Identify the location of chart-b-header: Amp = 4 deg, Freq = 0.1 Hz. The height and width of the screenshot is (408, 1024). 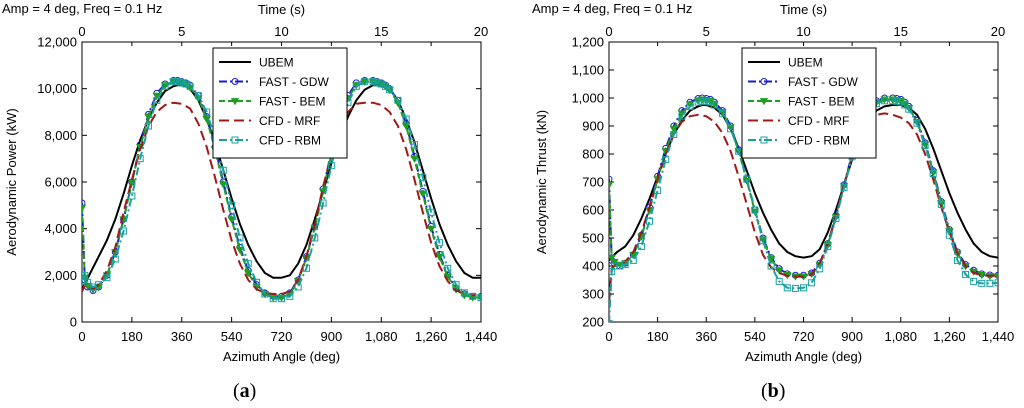
(612, 8).